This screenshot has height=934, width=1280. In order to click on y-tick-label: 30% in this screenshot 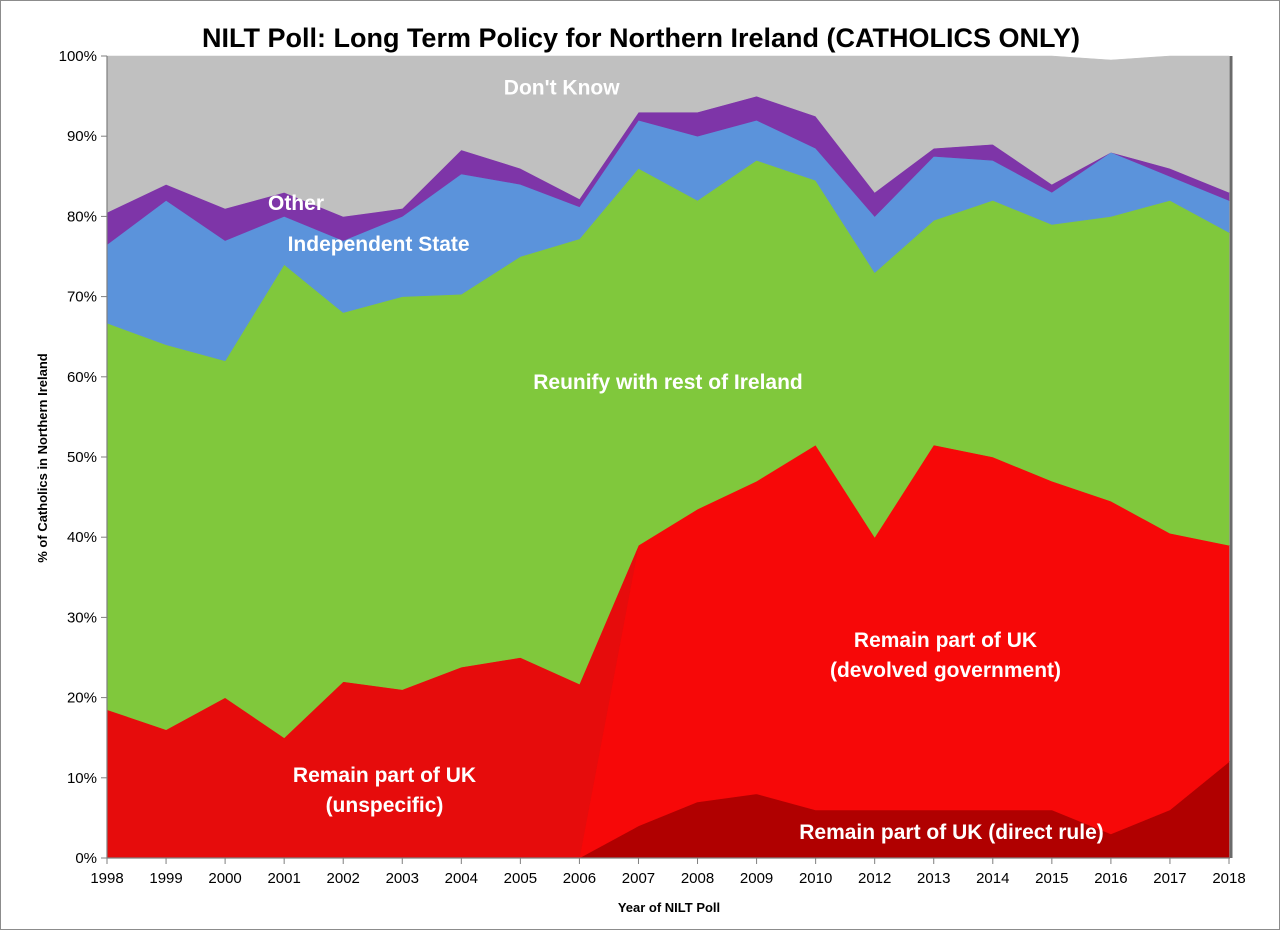, I will do `click(82, 617)`.